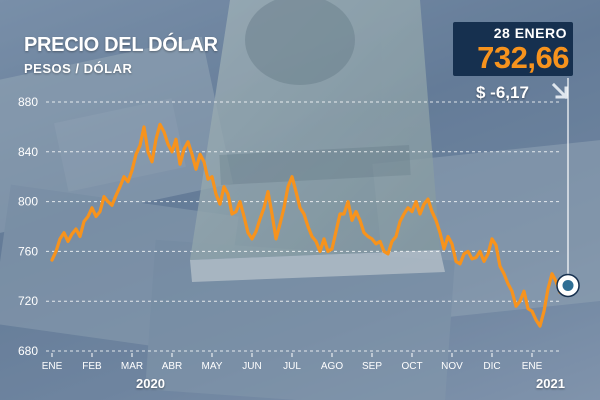  What do you see at coordinates (550, 383) in the screenshot?
I see `year-label: 2021` at bounding box center [550, 383].